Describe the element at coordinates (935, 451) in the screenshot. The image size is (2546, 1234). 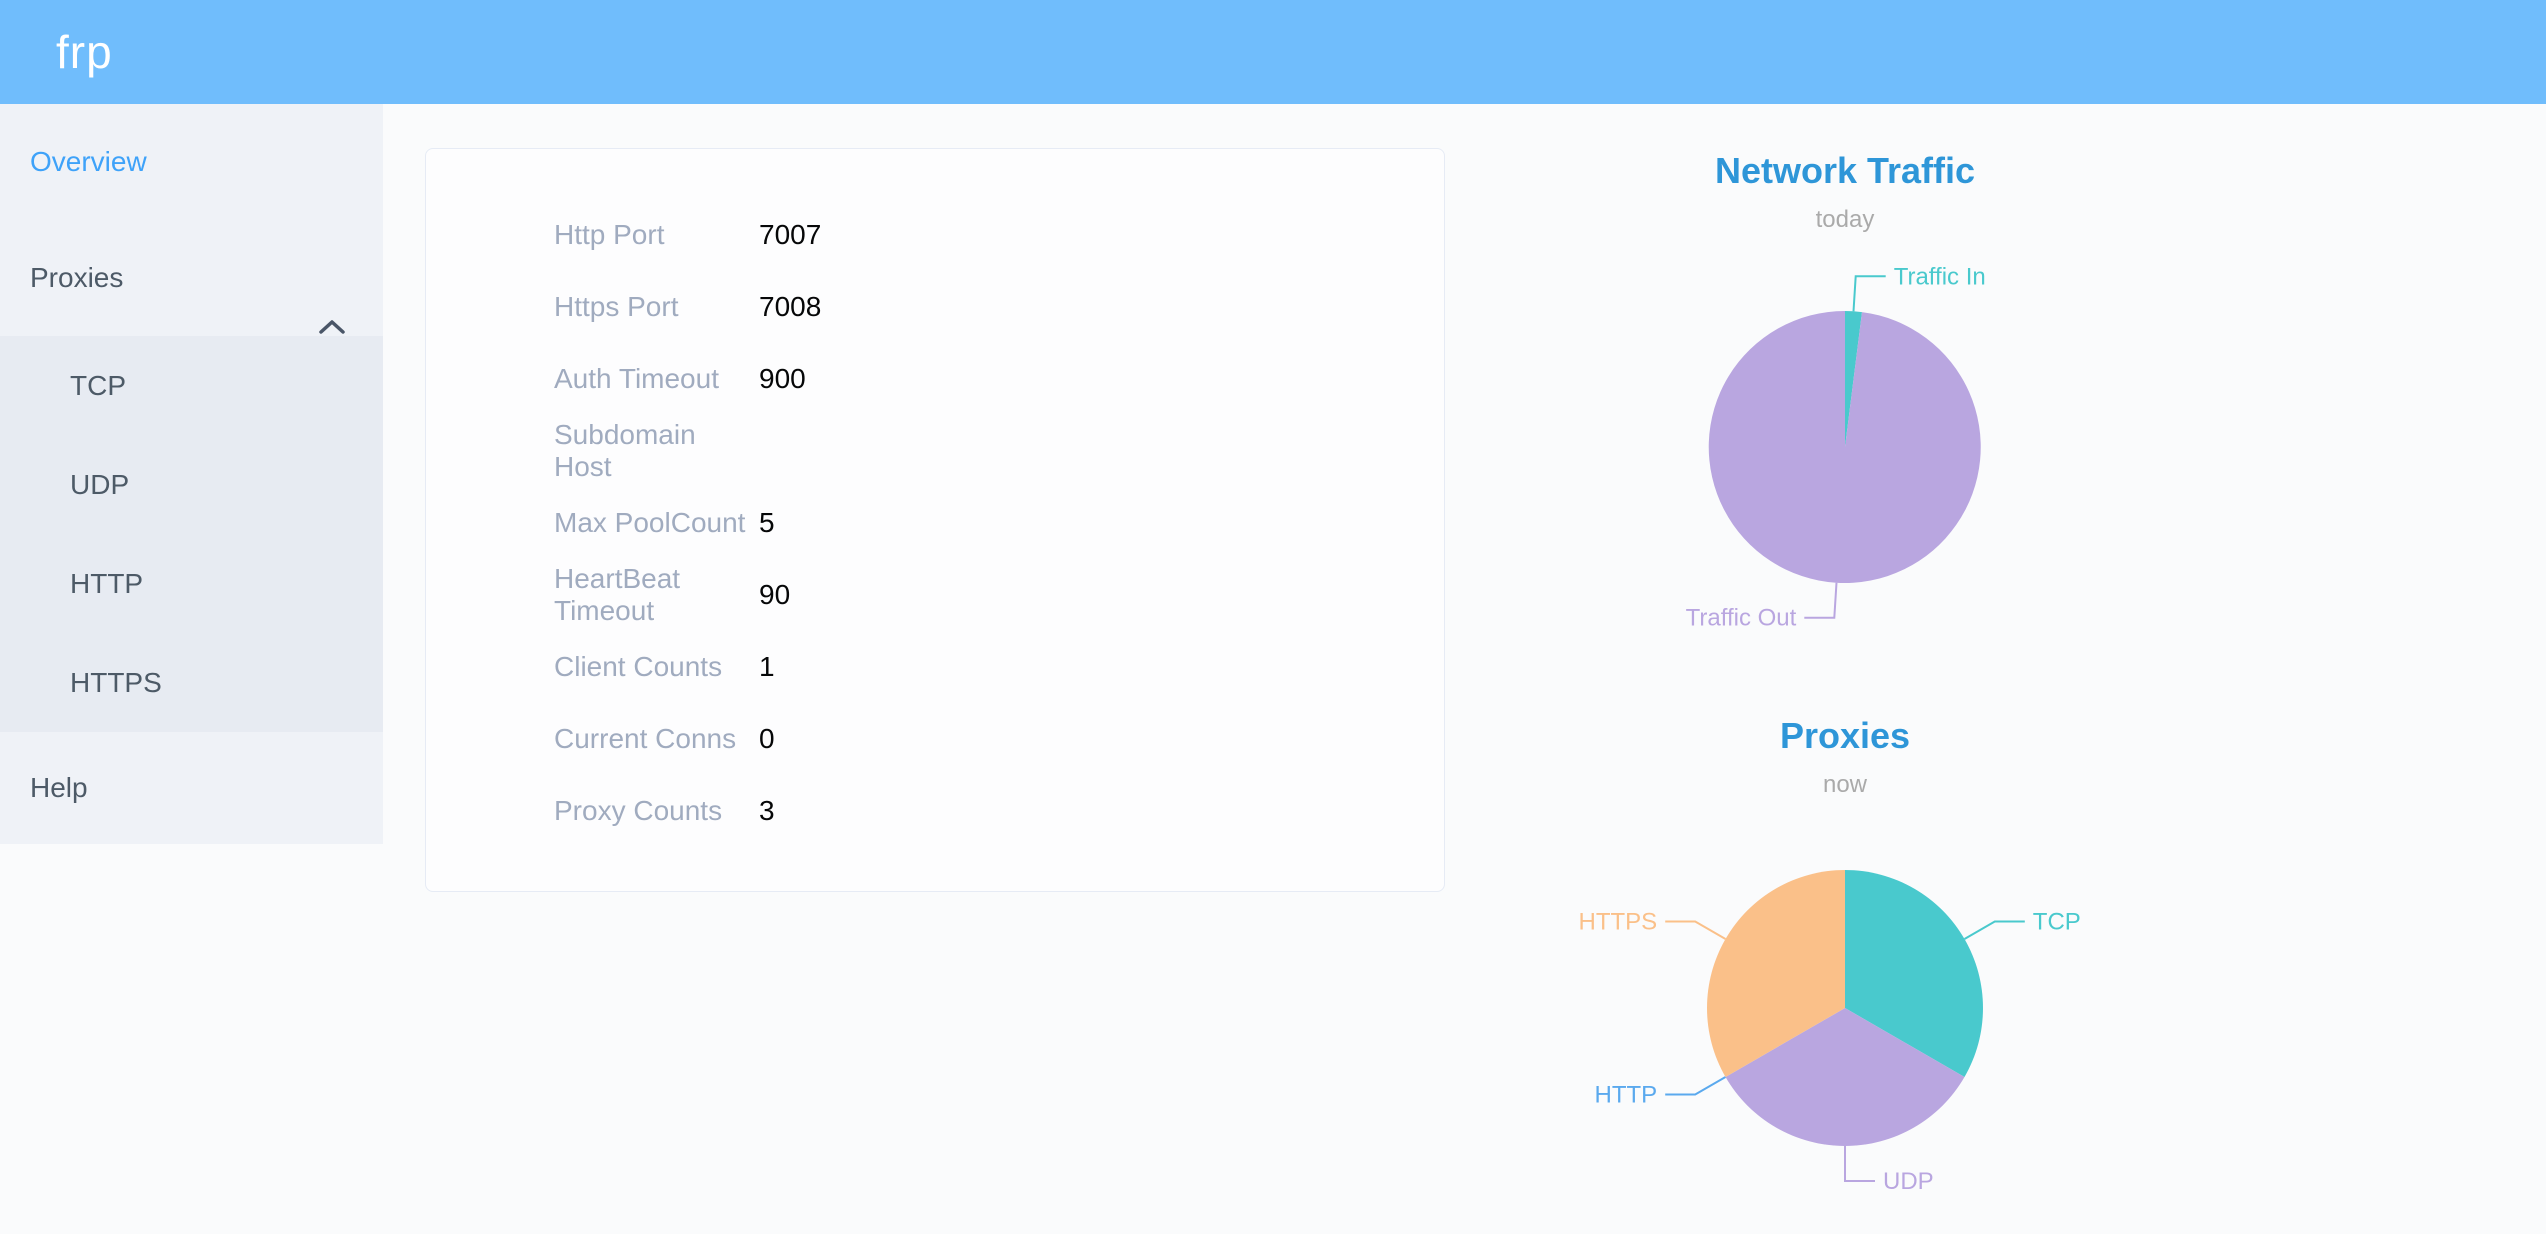
I see `info-row: Subdomain Host` at that location.